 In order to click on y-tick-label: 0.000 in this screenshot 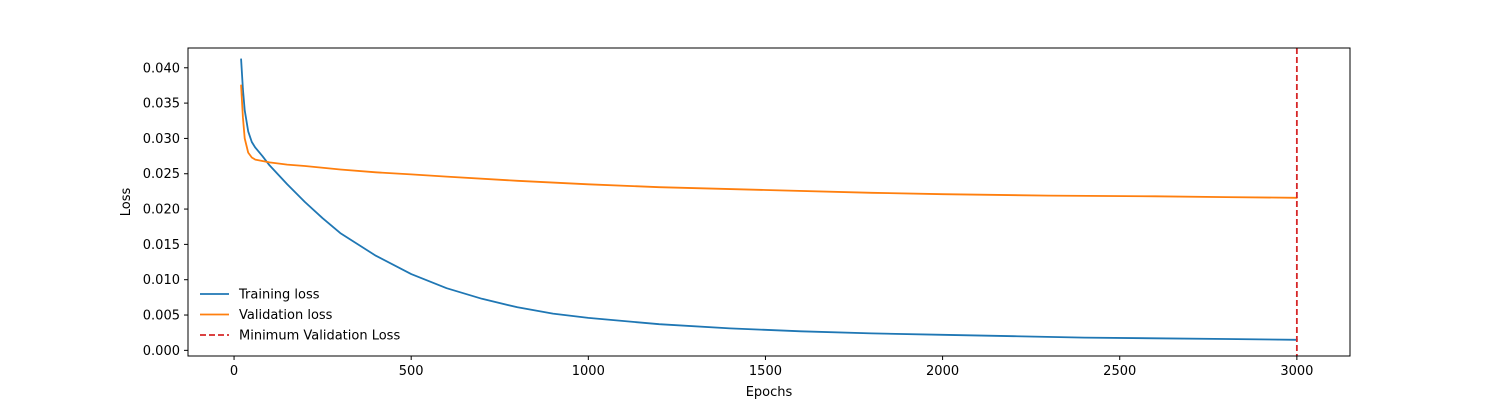, I will do `click(161, 351)`.